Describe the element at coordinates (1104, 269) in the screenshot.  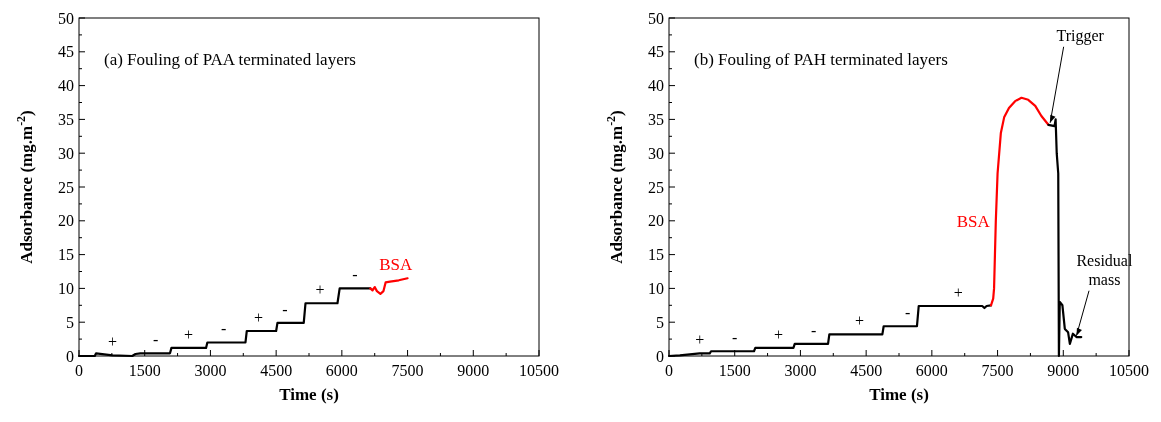
I see `annotation: Residual mass` at that location.